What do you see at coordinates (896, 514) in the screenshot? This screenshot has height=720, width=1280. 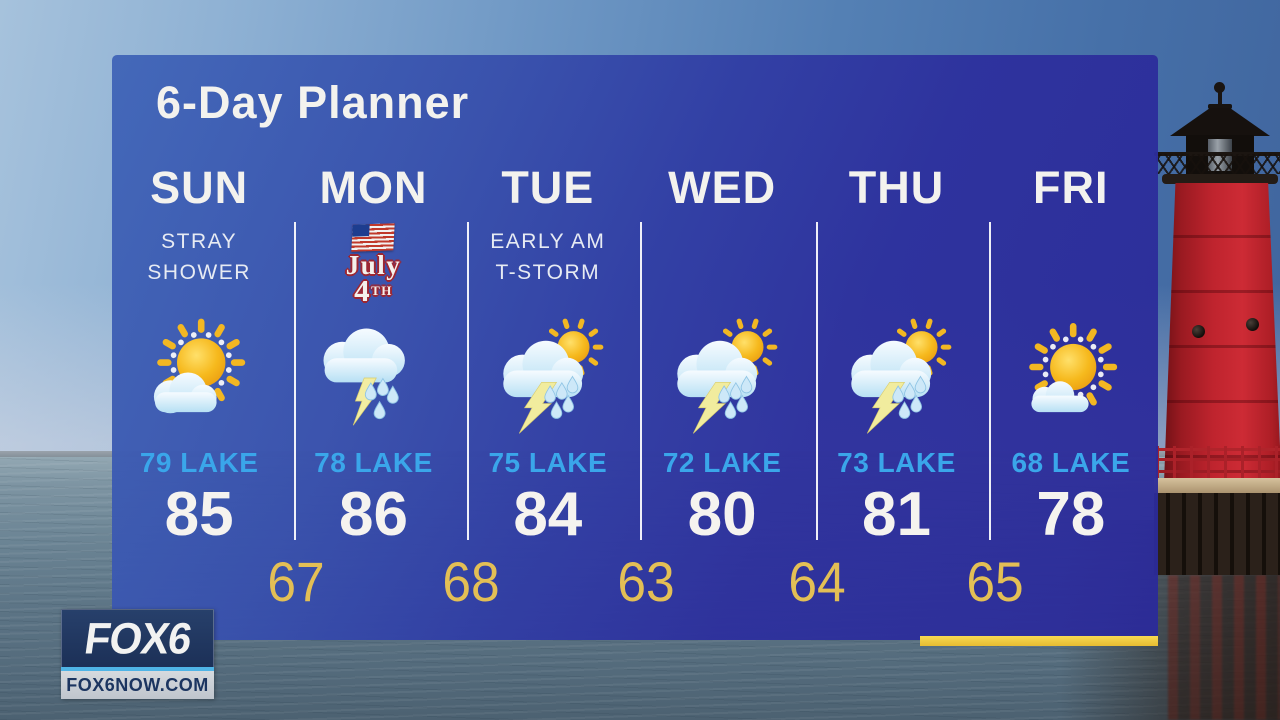 I see `high-temp: 81` at bounding box center [896, 514].